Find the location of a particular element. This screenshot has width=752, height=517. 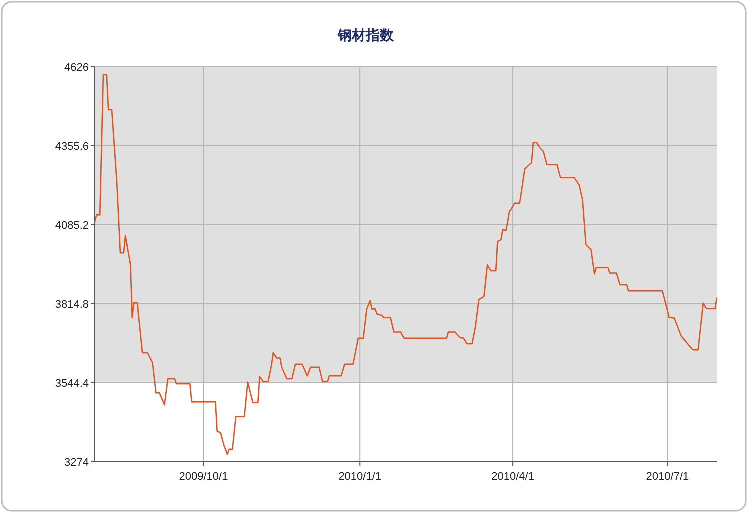

y-tick-label: 4626 is located at coordinates (76, 68).